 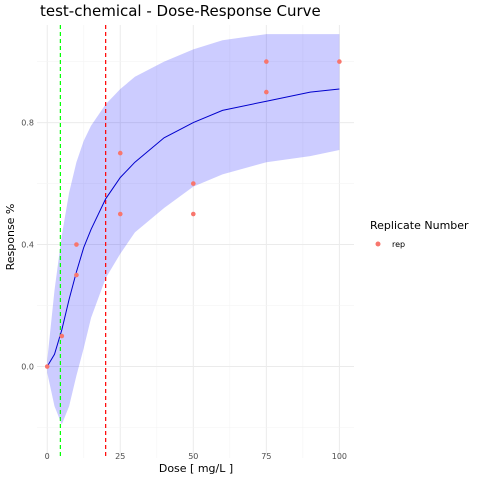 I want to click on y-axis-title: Response %, so click(x=10, y=237).